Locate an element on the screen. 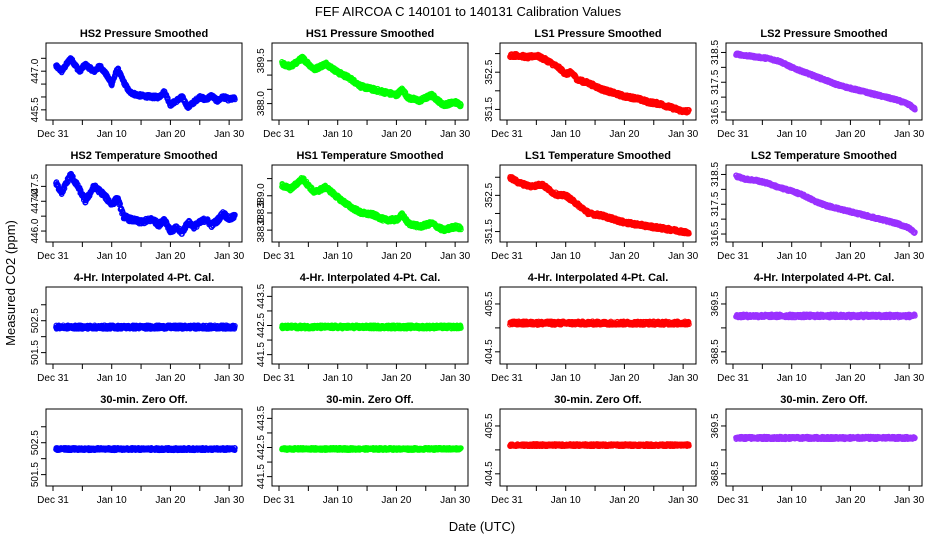 The height and width of the screenshot is (540, 936). y-tick-label: 388.0 is located at coordinates (261, 103).